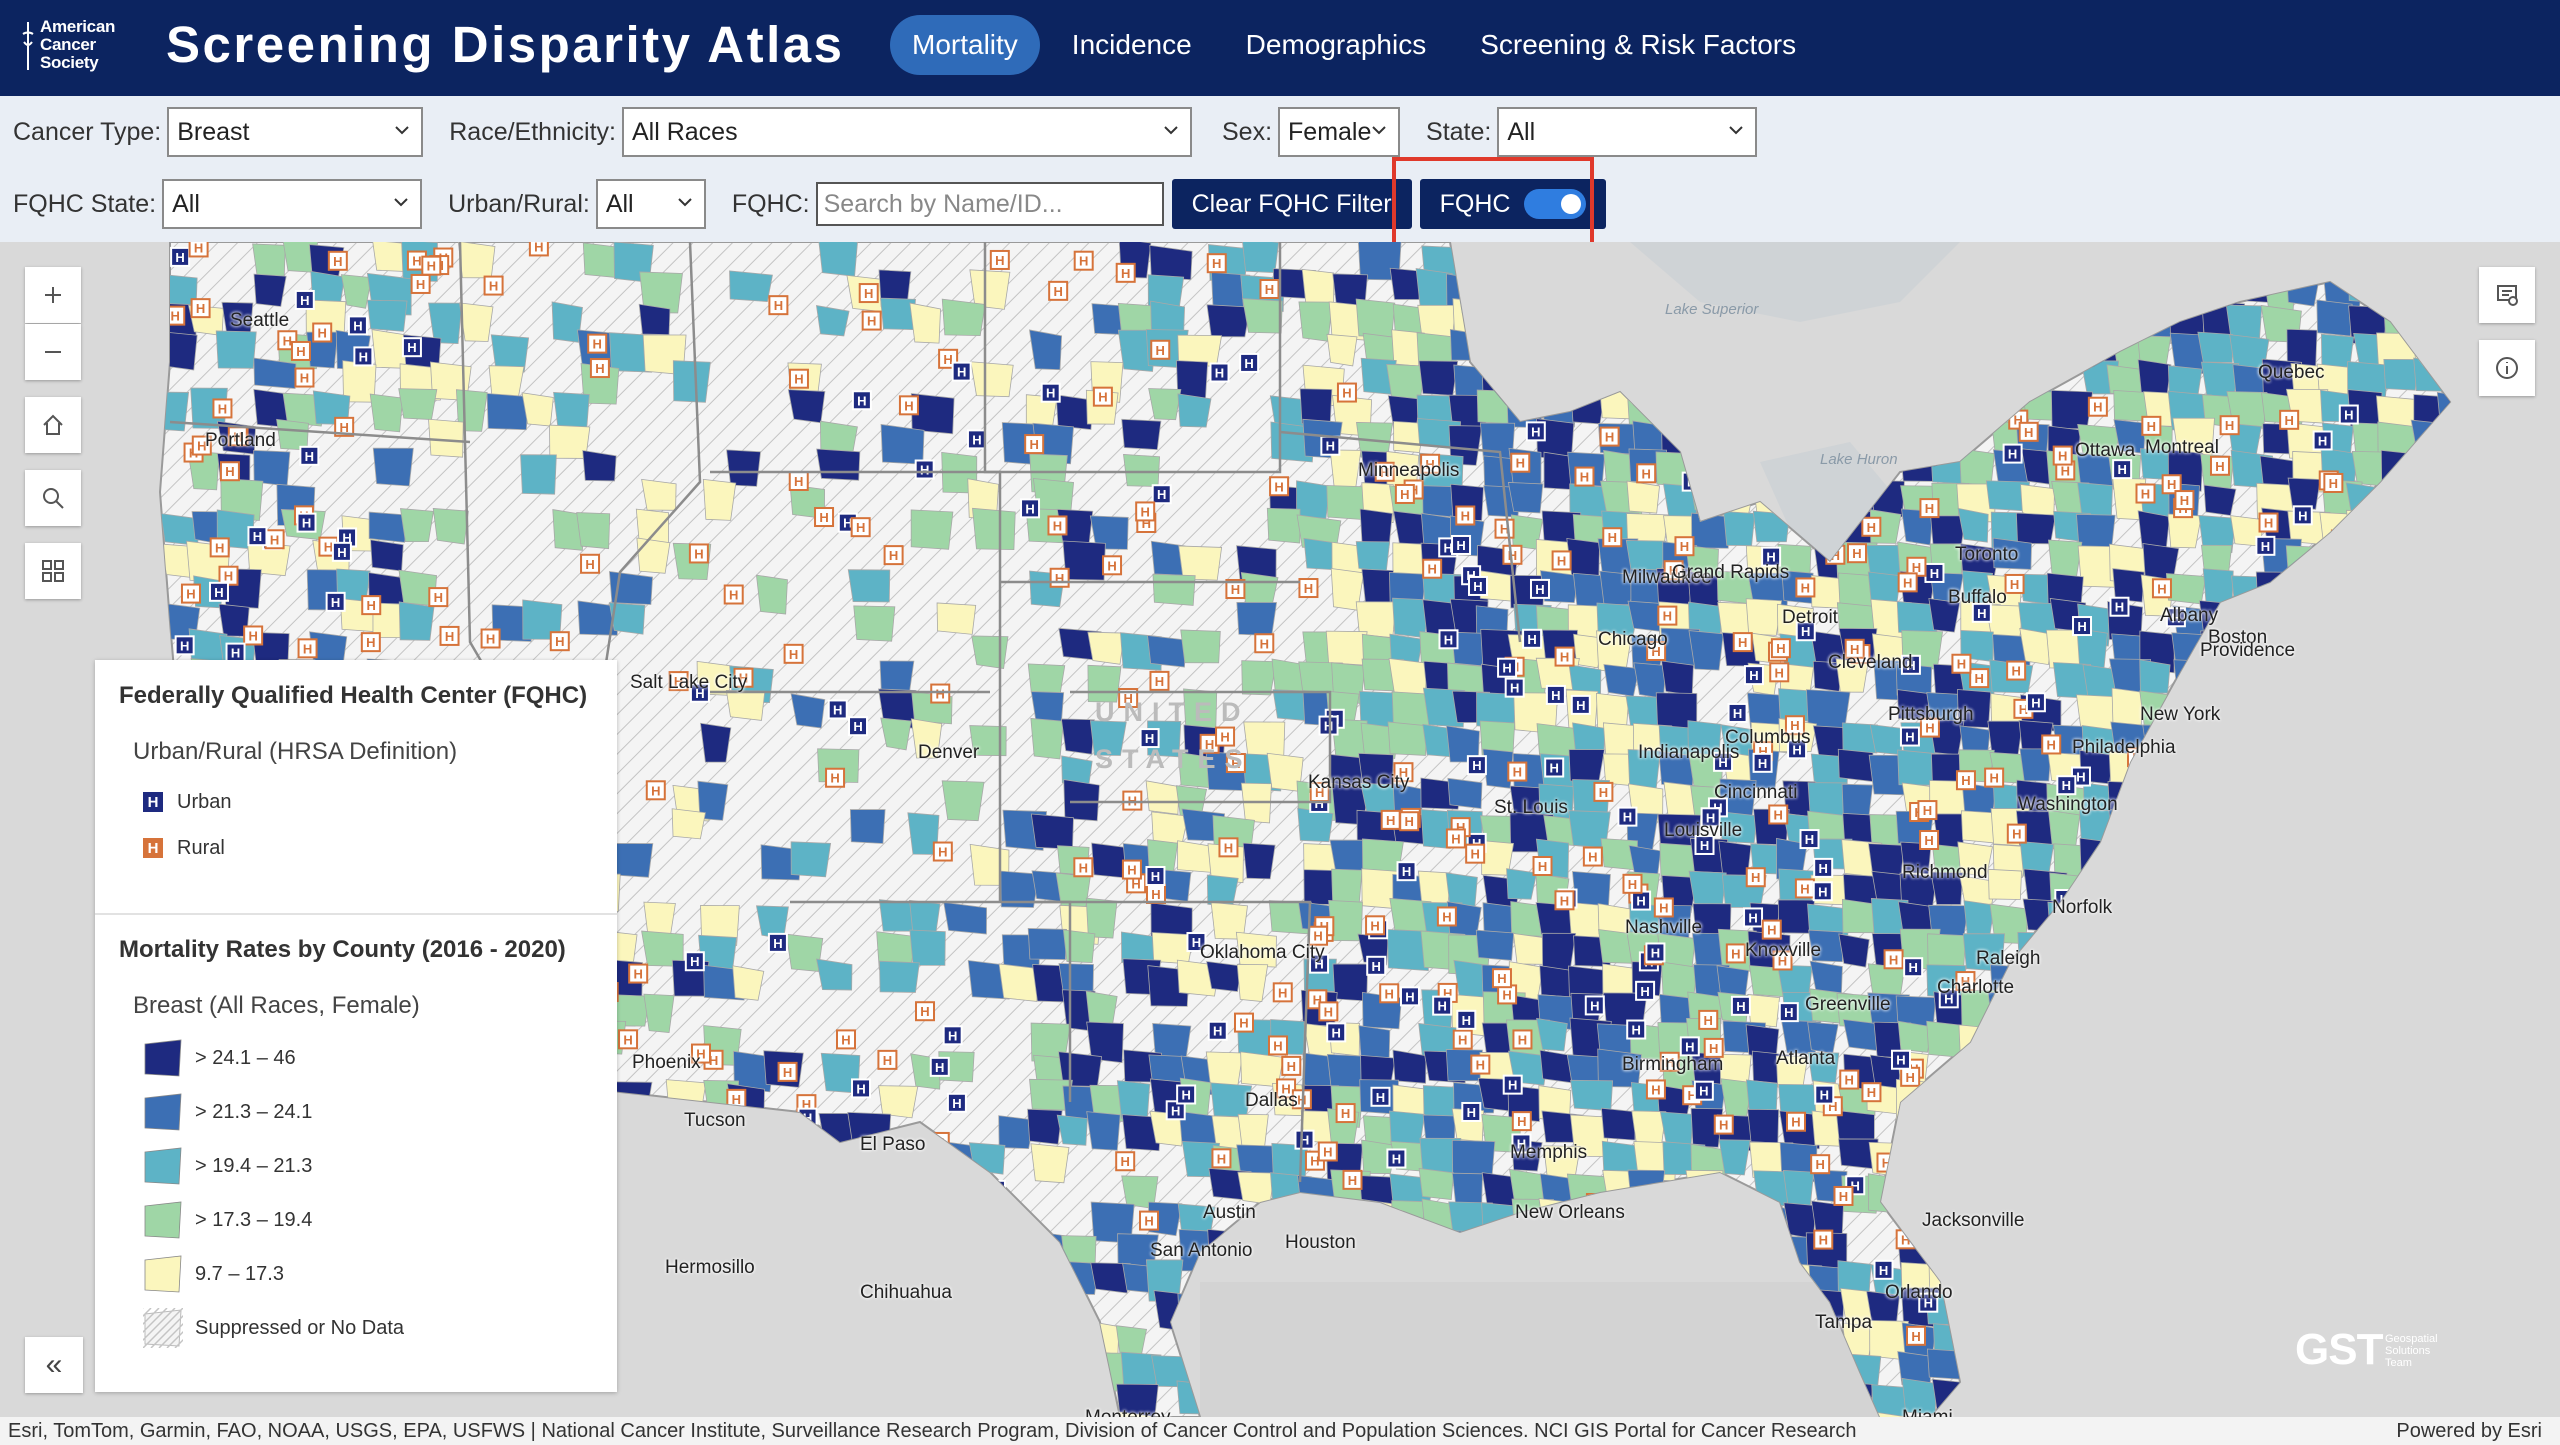  What do you see at coordinates (2507, 368) in the screenshot?
I see `info-button` at bounding box center [2507, 368].